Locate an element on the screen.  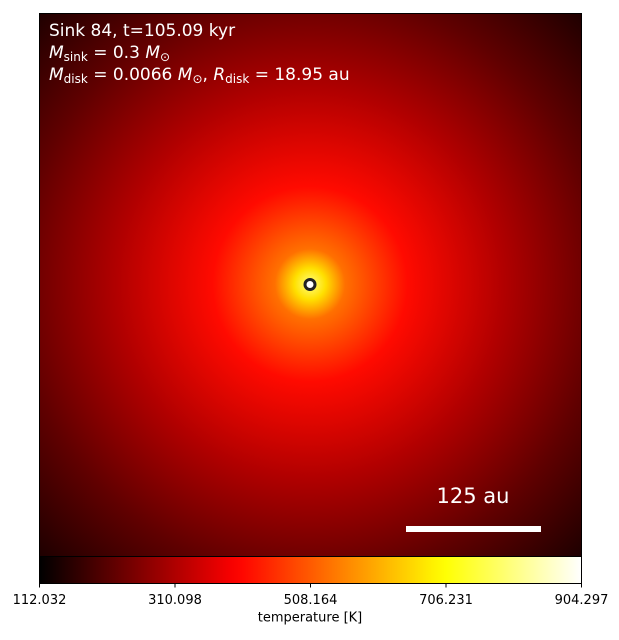
annotation-text: Mdisk = 0.0066 M⊙, Rdisk = 18.95 au is located at coordinates (199, 75).